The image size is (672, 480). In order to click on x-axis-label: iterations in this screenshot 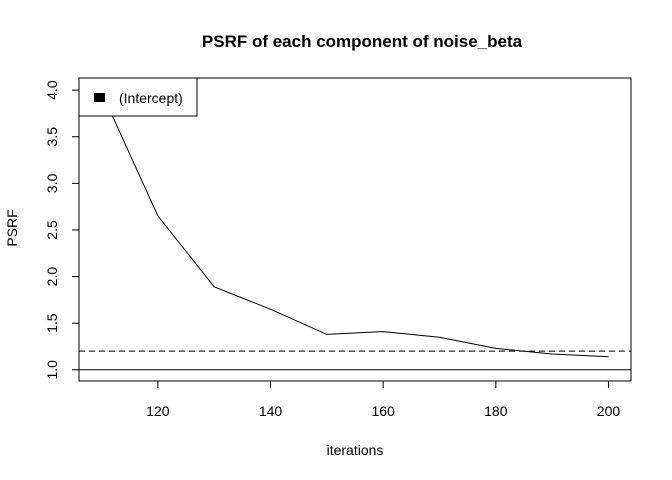, I will do `click(355, 450)`.